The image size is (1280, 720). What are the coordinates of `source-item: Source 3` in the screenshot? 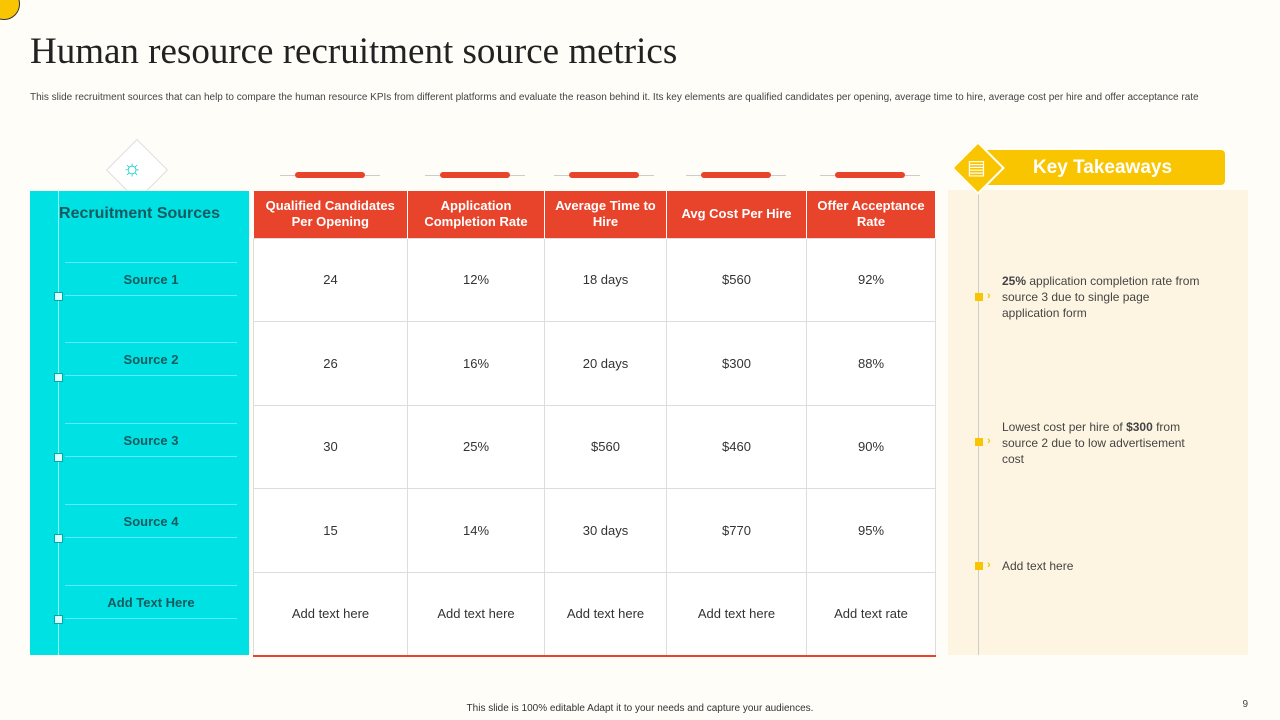 It's located at (151, 440).